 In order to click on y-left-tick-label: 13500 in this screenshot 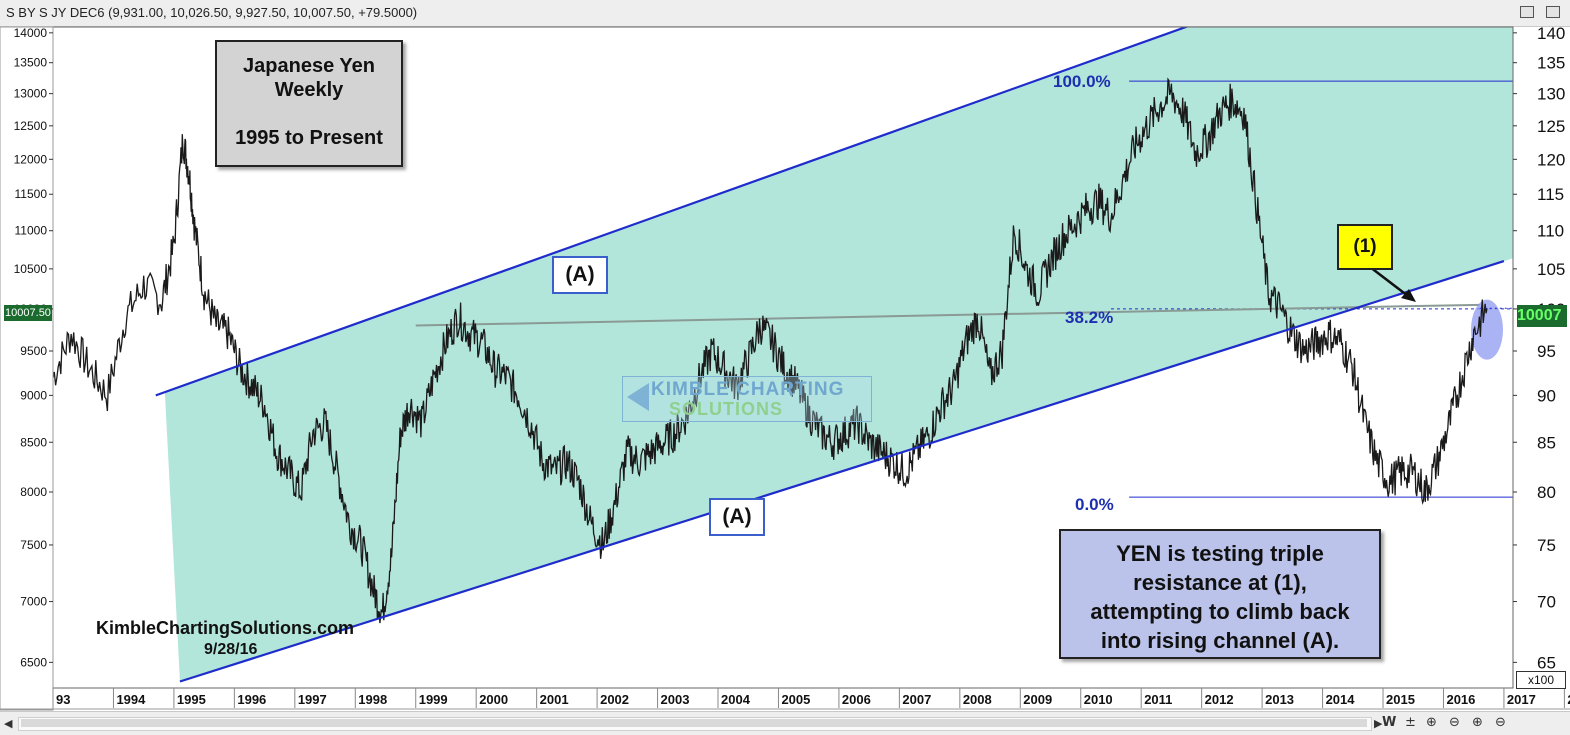, I will do `click(31, 63)`.